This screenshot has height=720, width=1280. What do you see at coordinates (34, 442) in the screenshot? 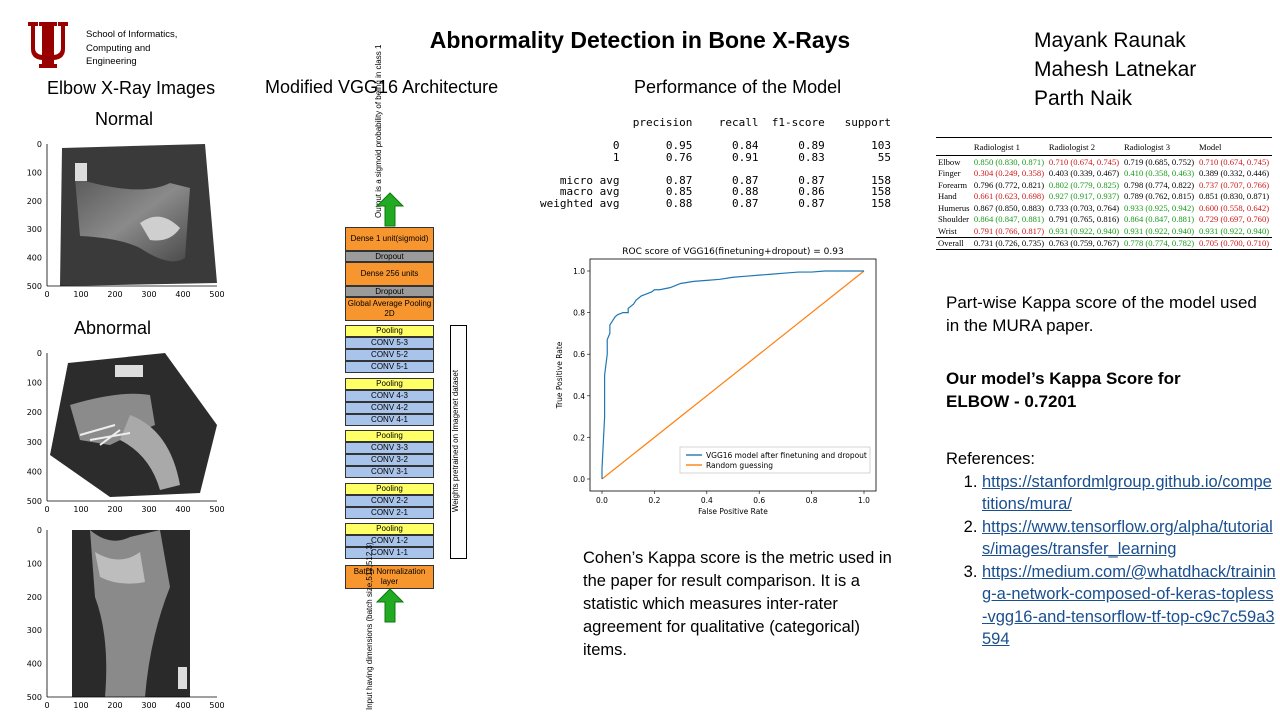
I see `xray-1-ytick: 300` at bounding box center [34, 442].